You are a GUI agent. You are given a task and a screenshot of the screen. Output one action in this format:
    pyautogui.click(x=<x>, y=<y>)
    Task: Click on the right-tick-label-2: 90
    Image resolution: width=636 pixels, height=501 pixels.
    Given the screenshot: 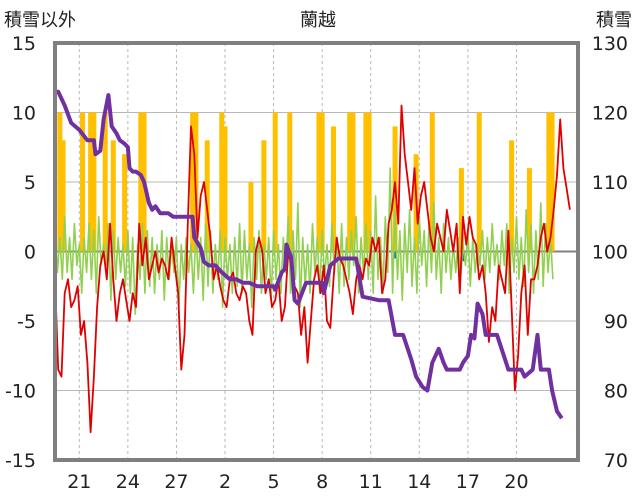 What is the action you would take?
    pyautogui.click(x=616, y=322)
    